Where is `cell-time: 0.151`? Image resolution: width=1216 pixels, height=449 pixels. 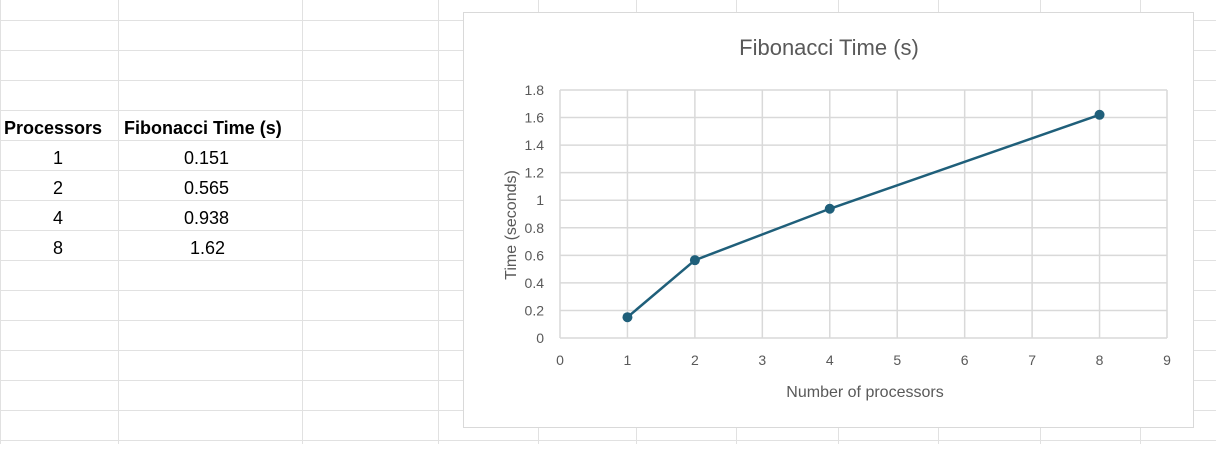 cell-time: 0.151 is located at coordinates (207, 158).